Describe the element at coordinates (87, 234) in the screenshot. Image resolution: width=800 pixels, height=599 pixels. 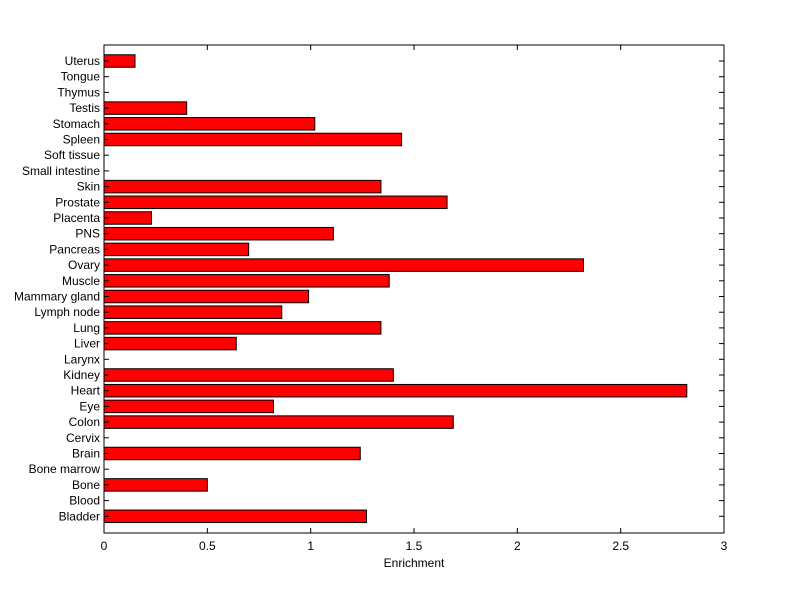
I see `y-tick-label: PNS` at that location.